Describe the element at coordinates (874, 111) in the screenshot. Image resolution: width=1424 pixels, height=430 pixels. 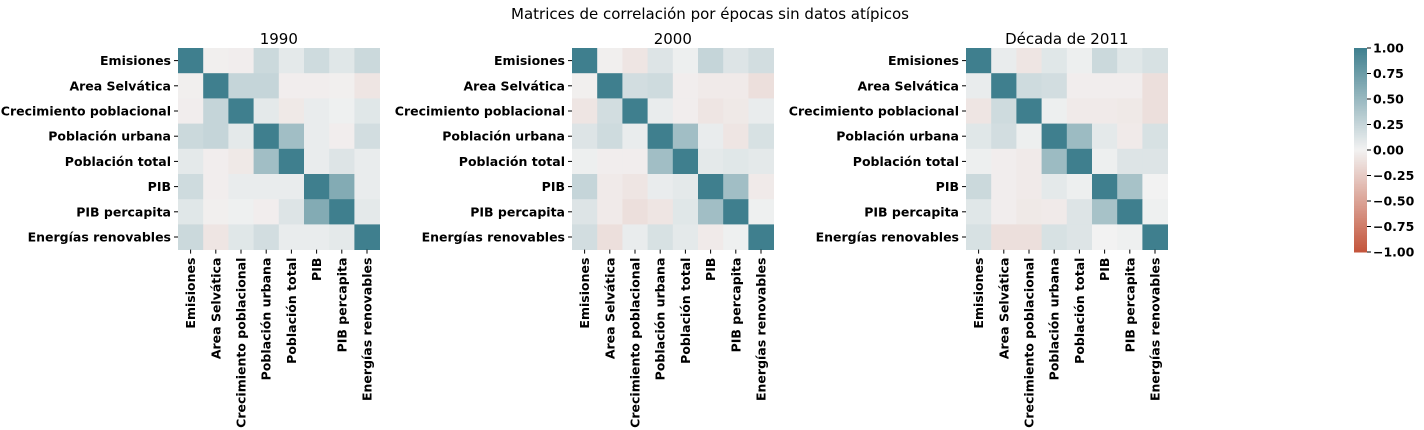
I see `y-tick-label: Crecimiento poblacional` at that location.